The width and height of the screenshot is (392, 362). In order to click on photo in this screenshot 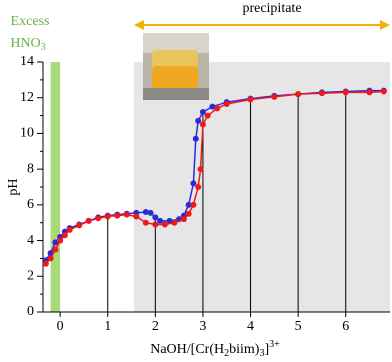, I will do `click(176, 66)`.